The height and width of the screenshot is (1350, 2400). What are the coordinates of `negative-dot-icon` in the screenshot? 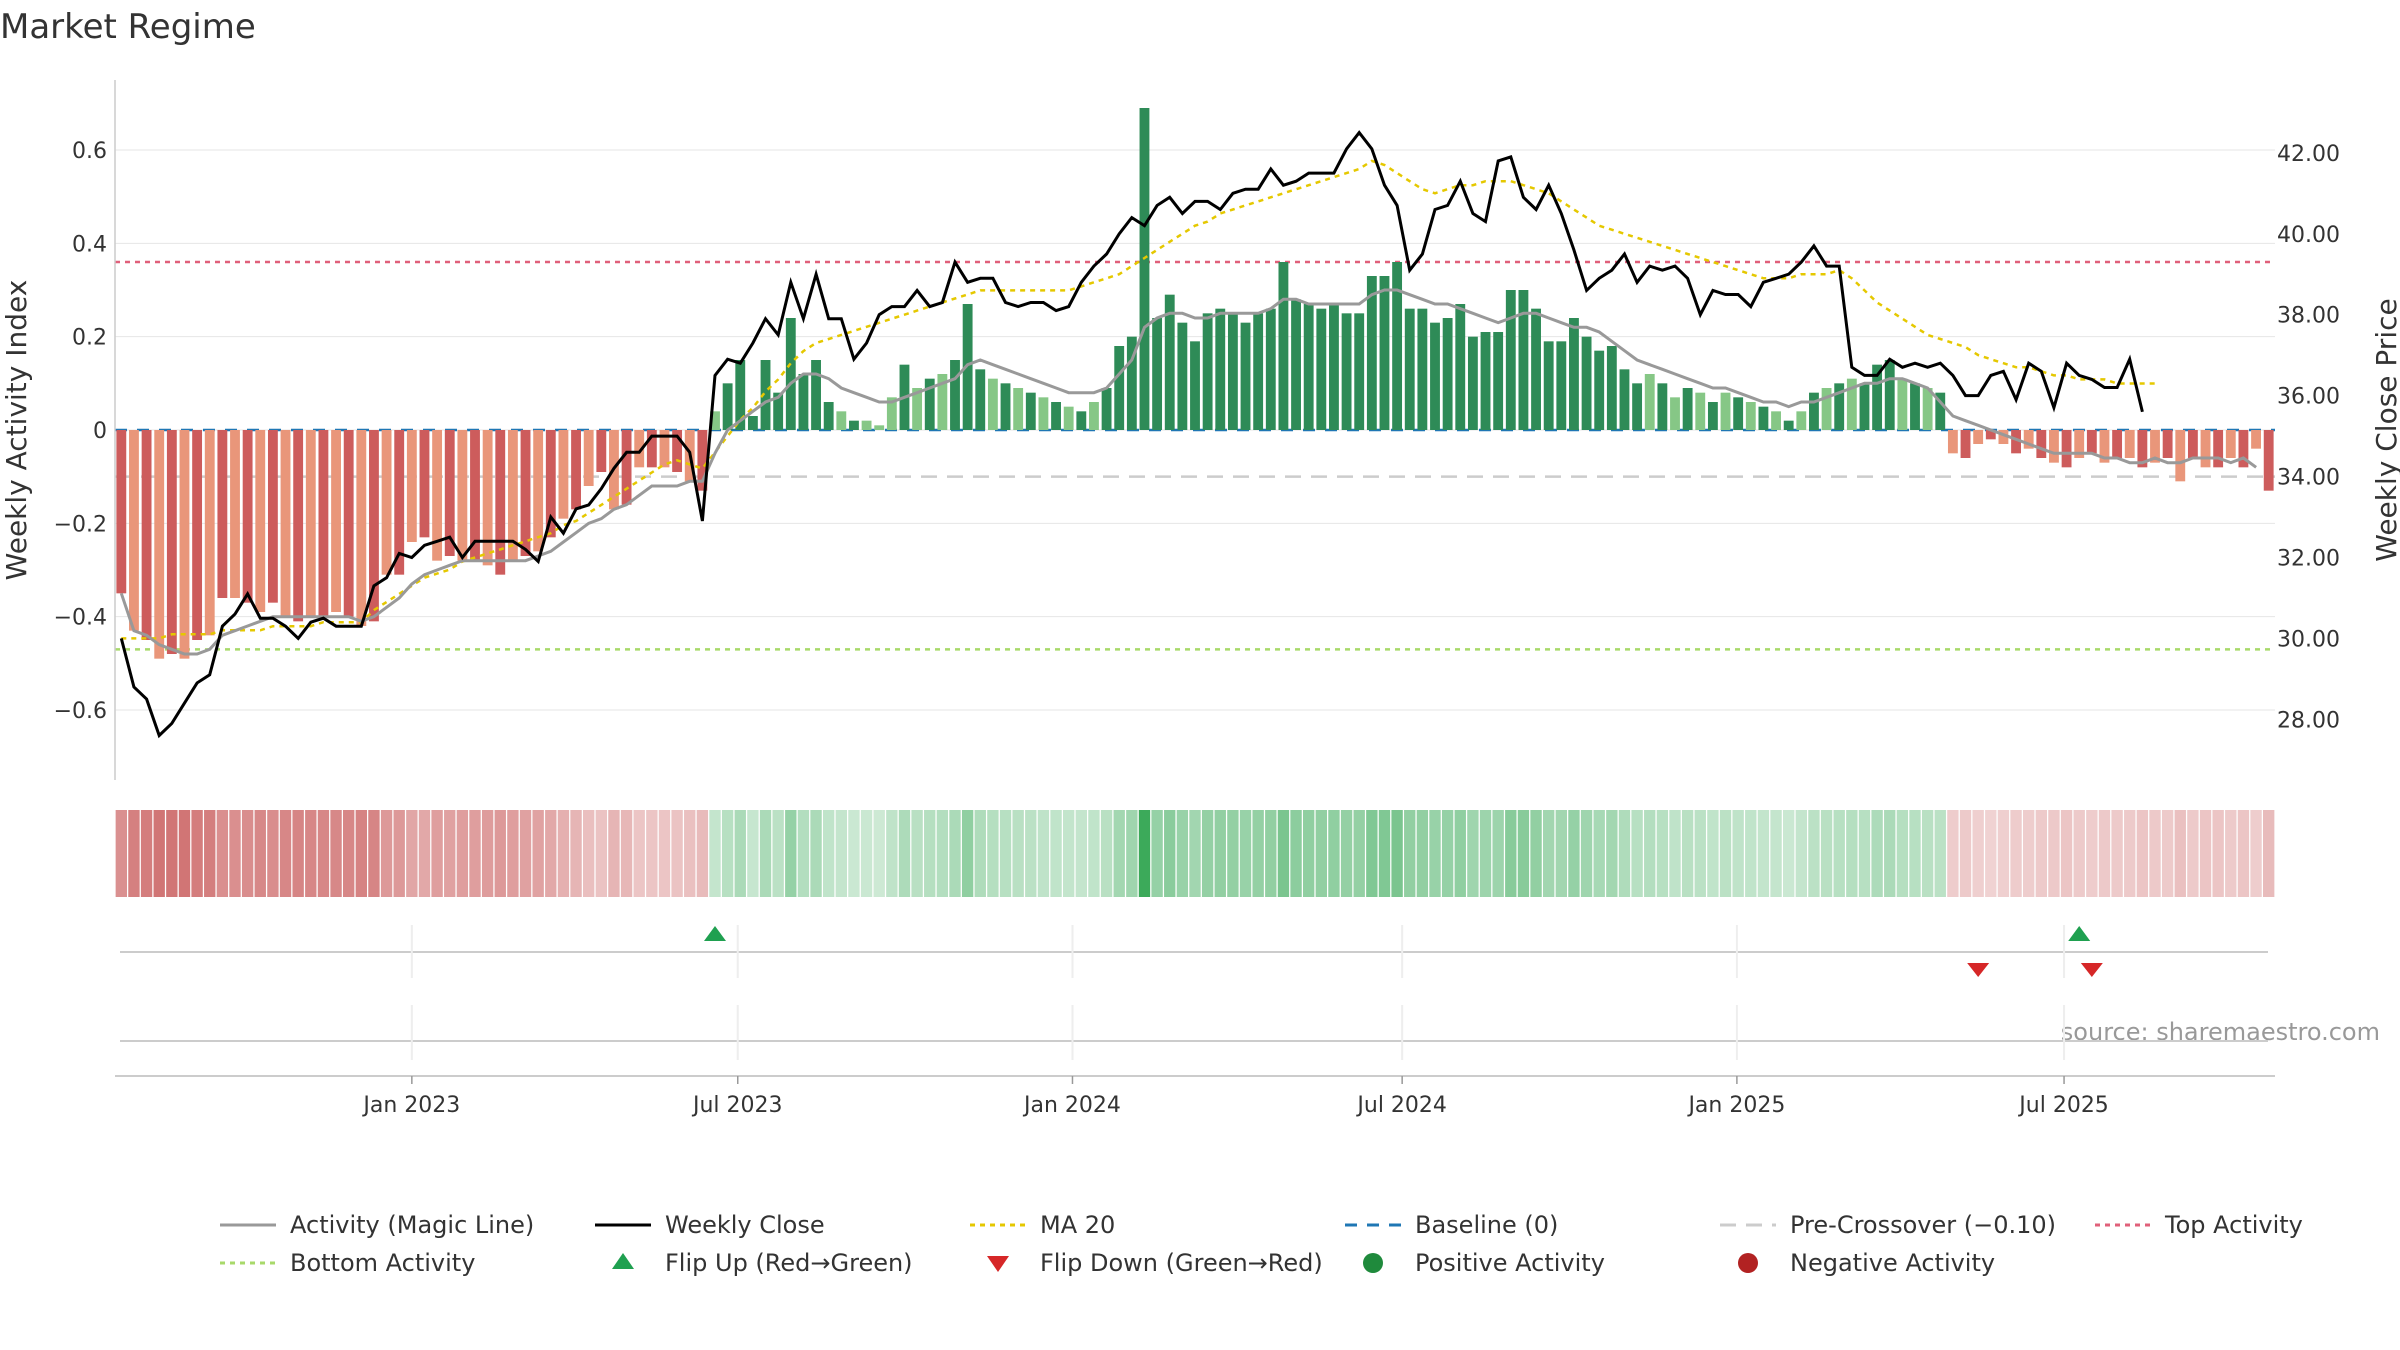 It's located at (1748, 1263).